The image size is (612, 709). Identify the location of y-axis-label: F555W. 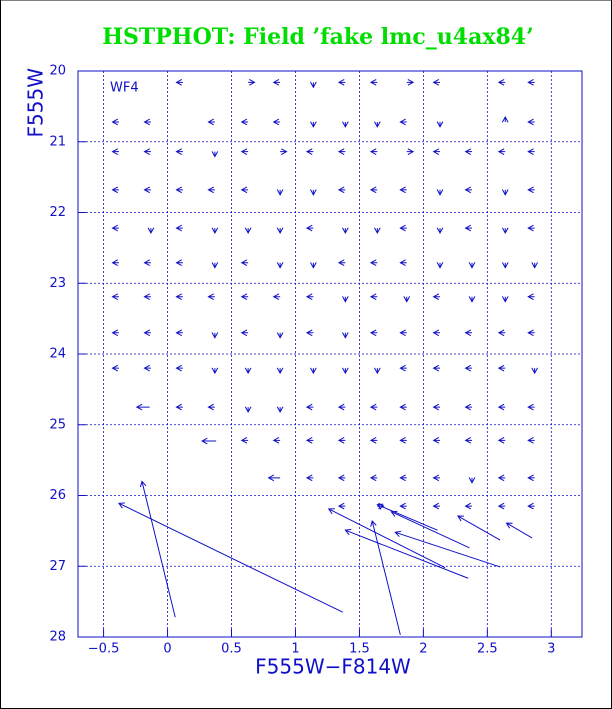
(36, 103).